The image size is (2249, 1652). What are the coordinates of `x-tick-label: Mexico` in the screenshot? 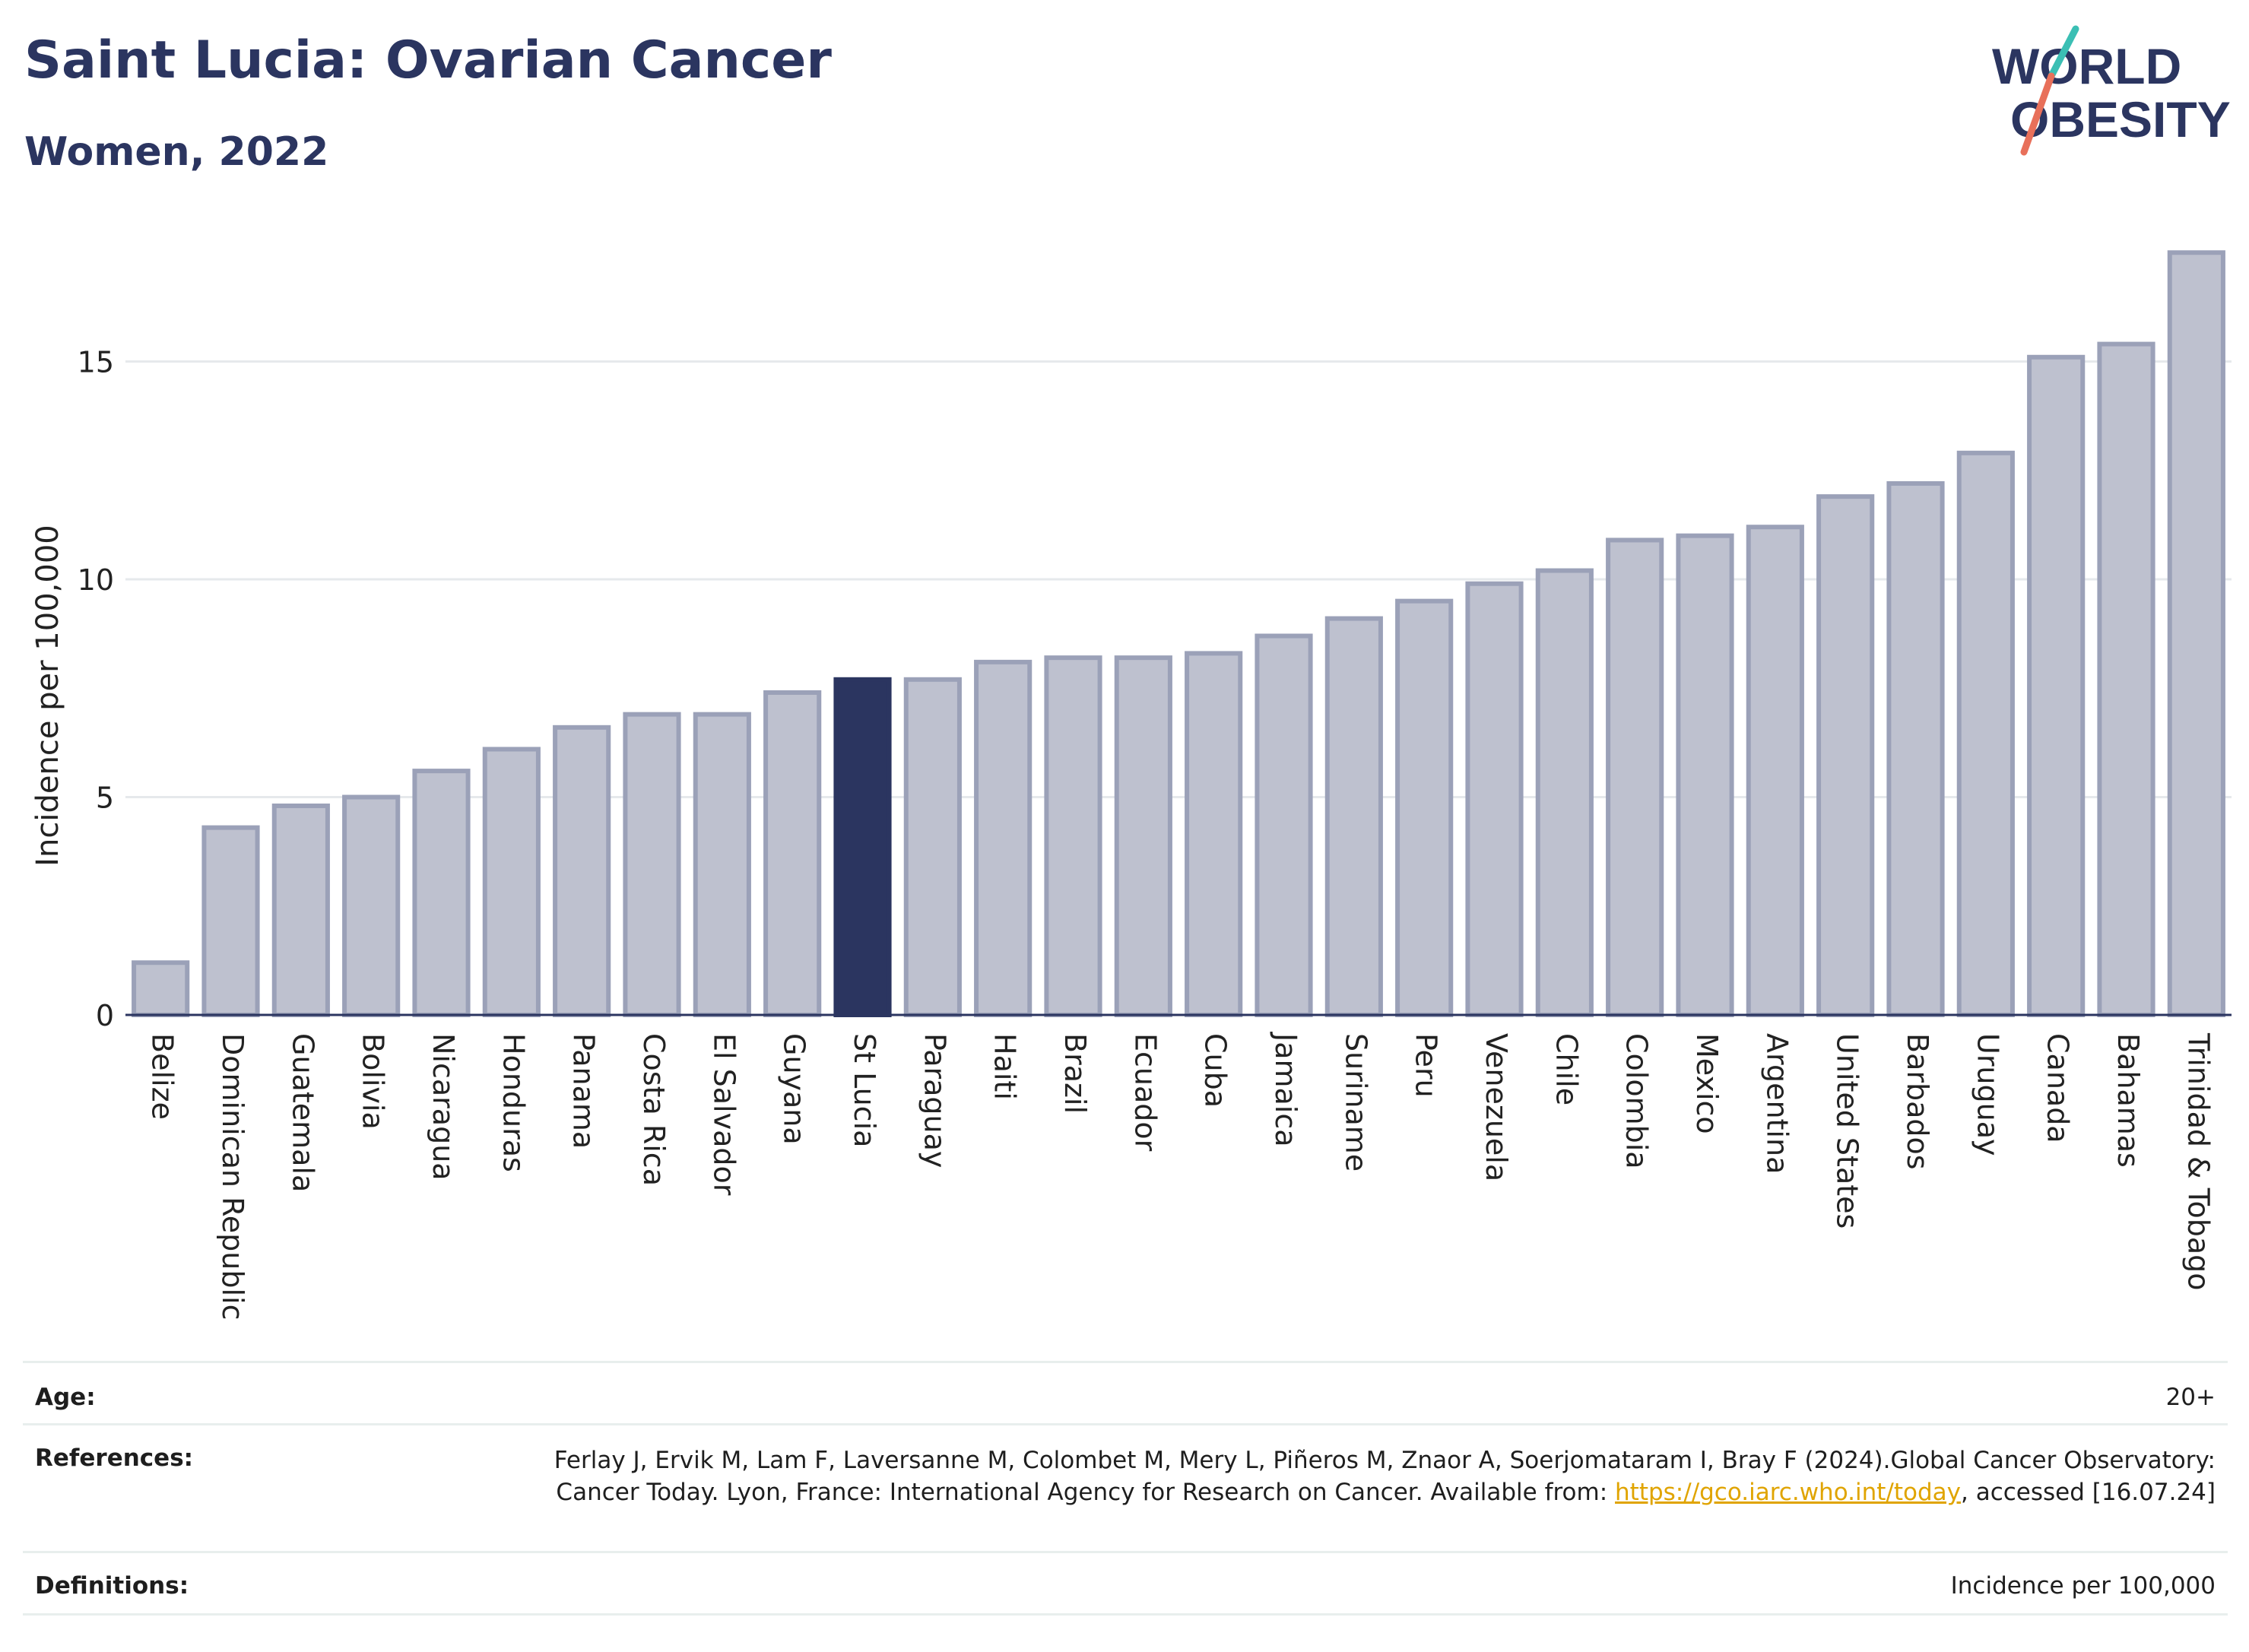 It's located at (1707, 1083).